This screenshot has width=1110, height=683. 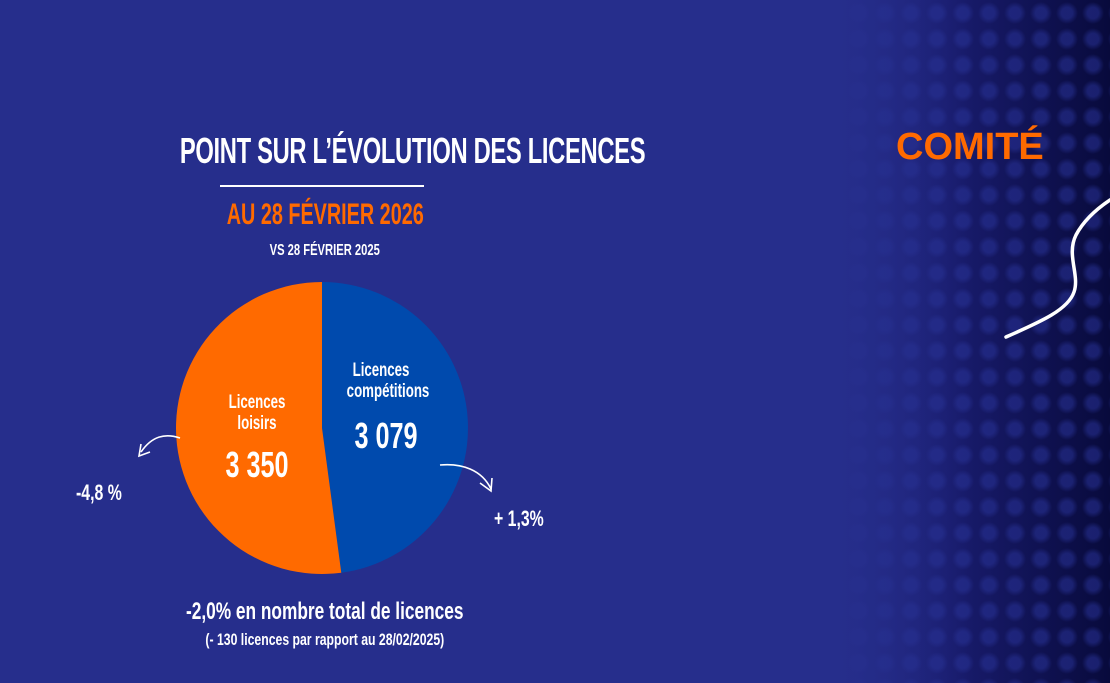 I want to click on page-title: POINT SUR L’ÉVOLUTION DES LICENCES, so click(x=353, y=151).